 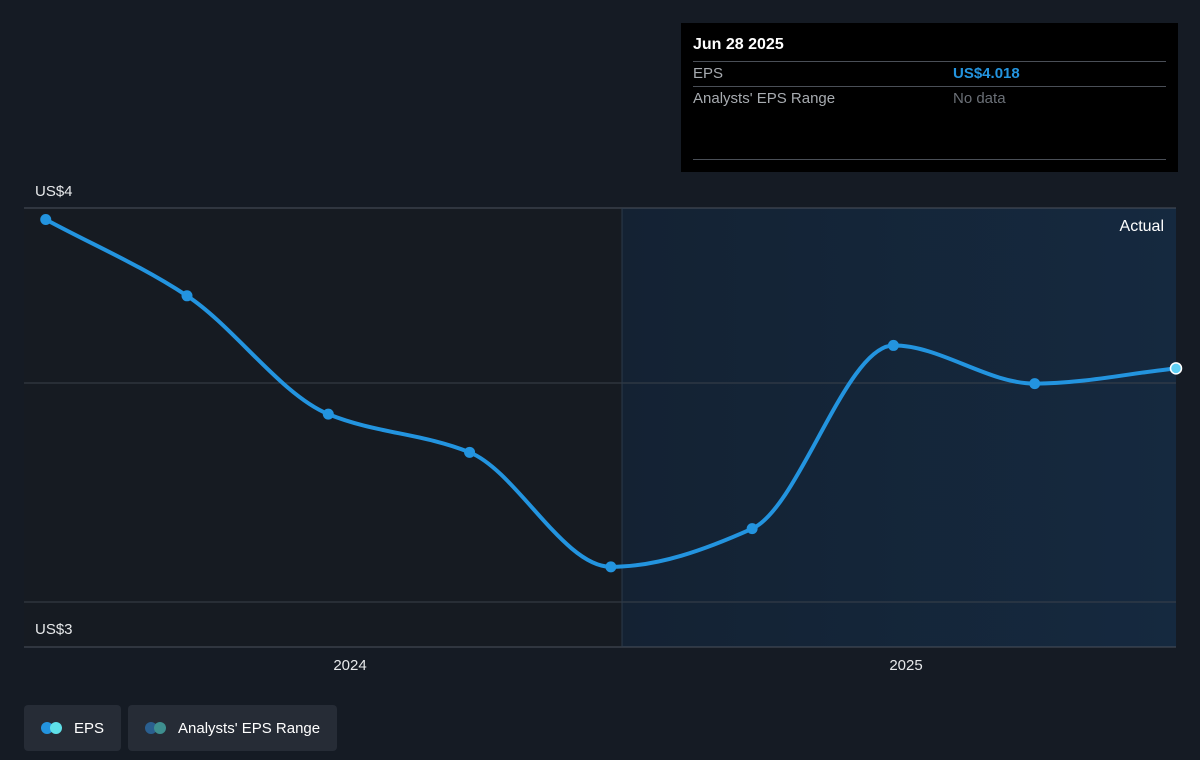 What do you see at coordinates (929, 159) in the screenshot?
I see `tooltip-divider` at bounding box center [929, 159].